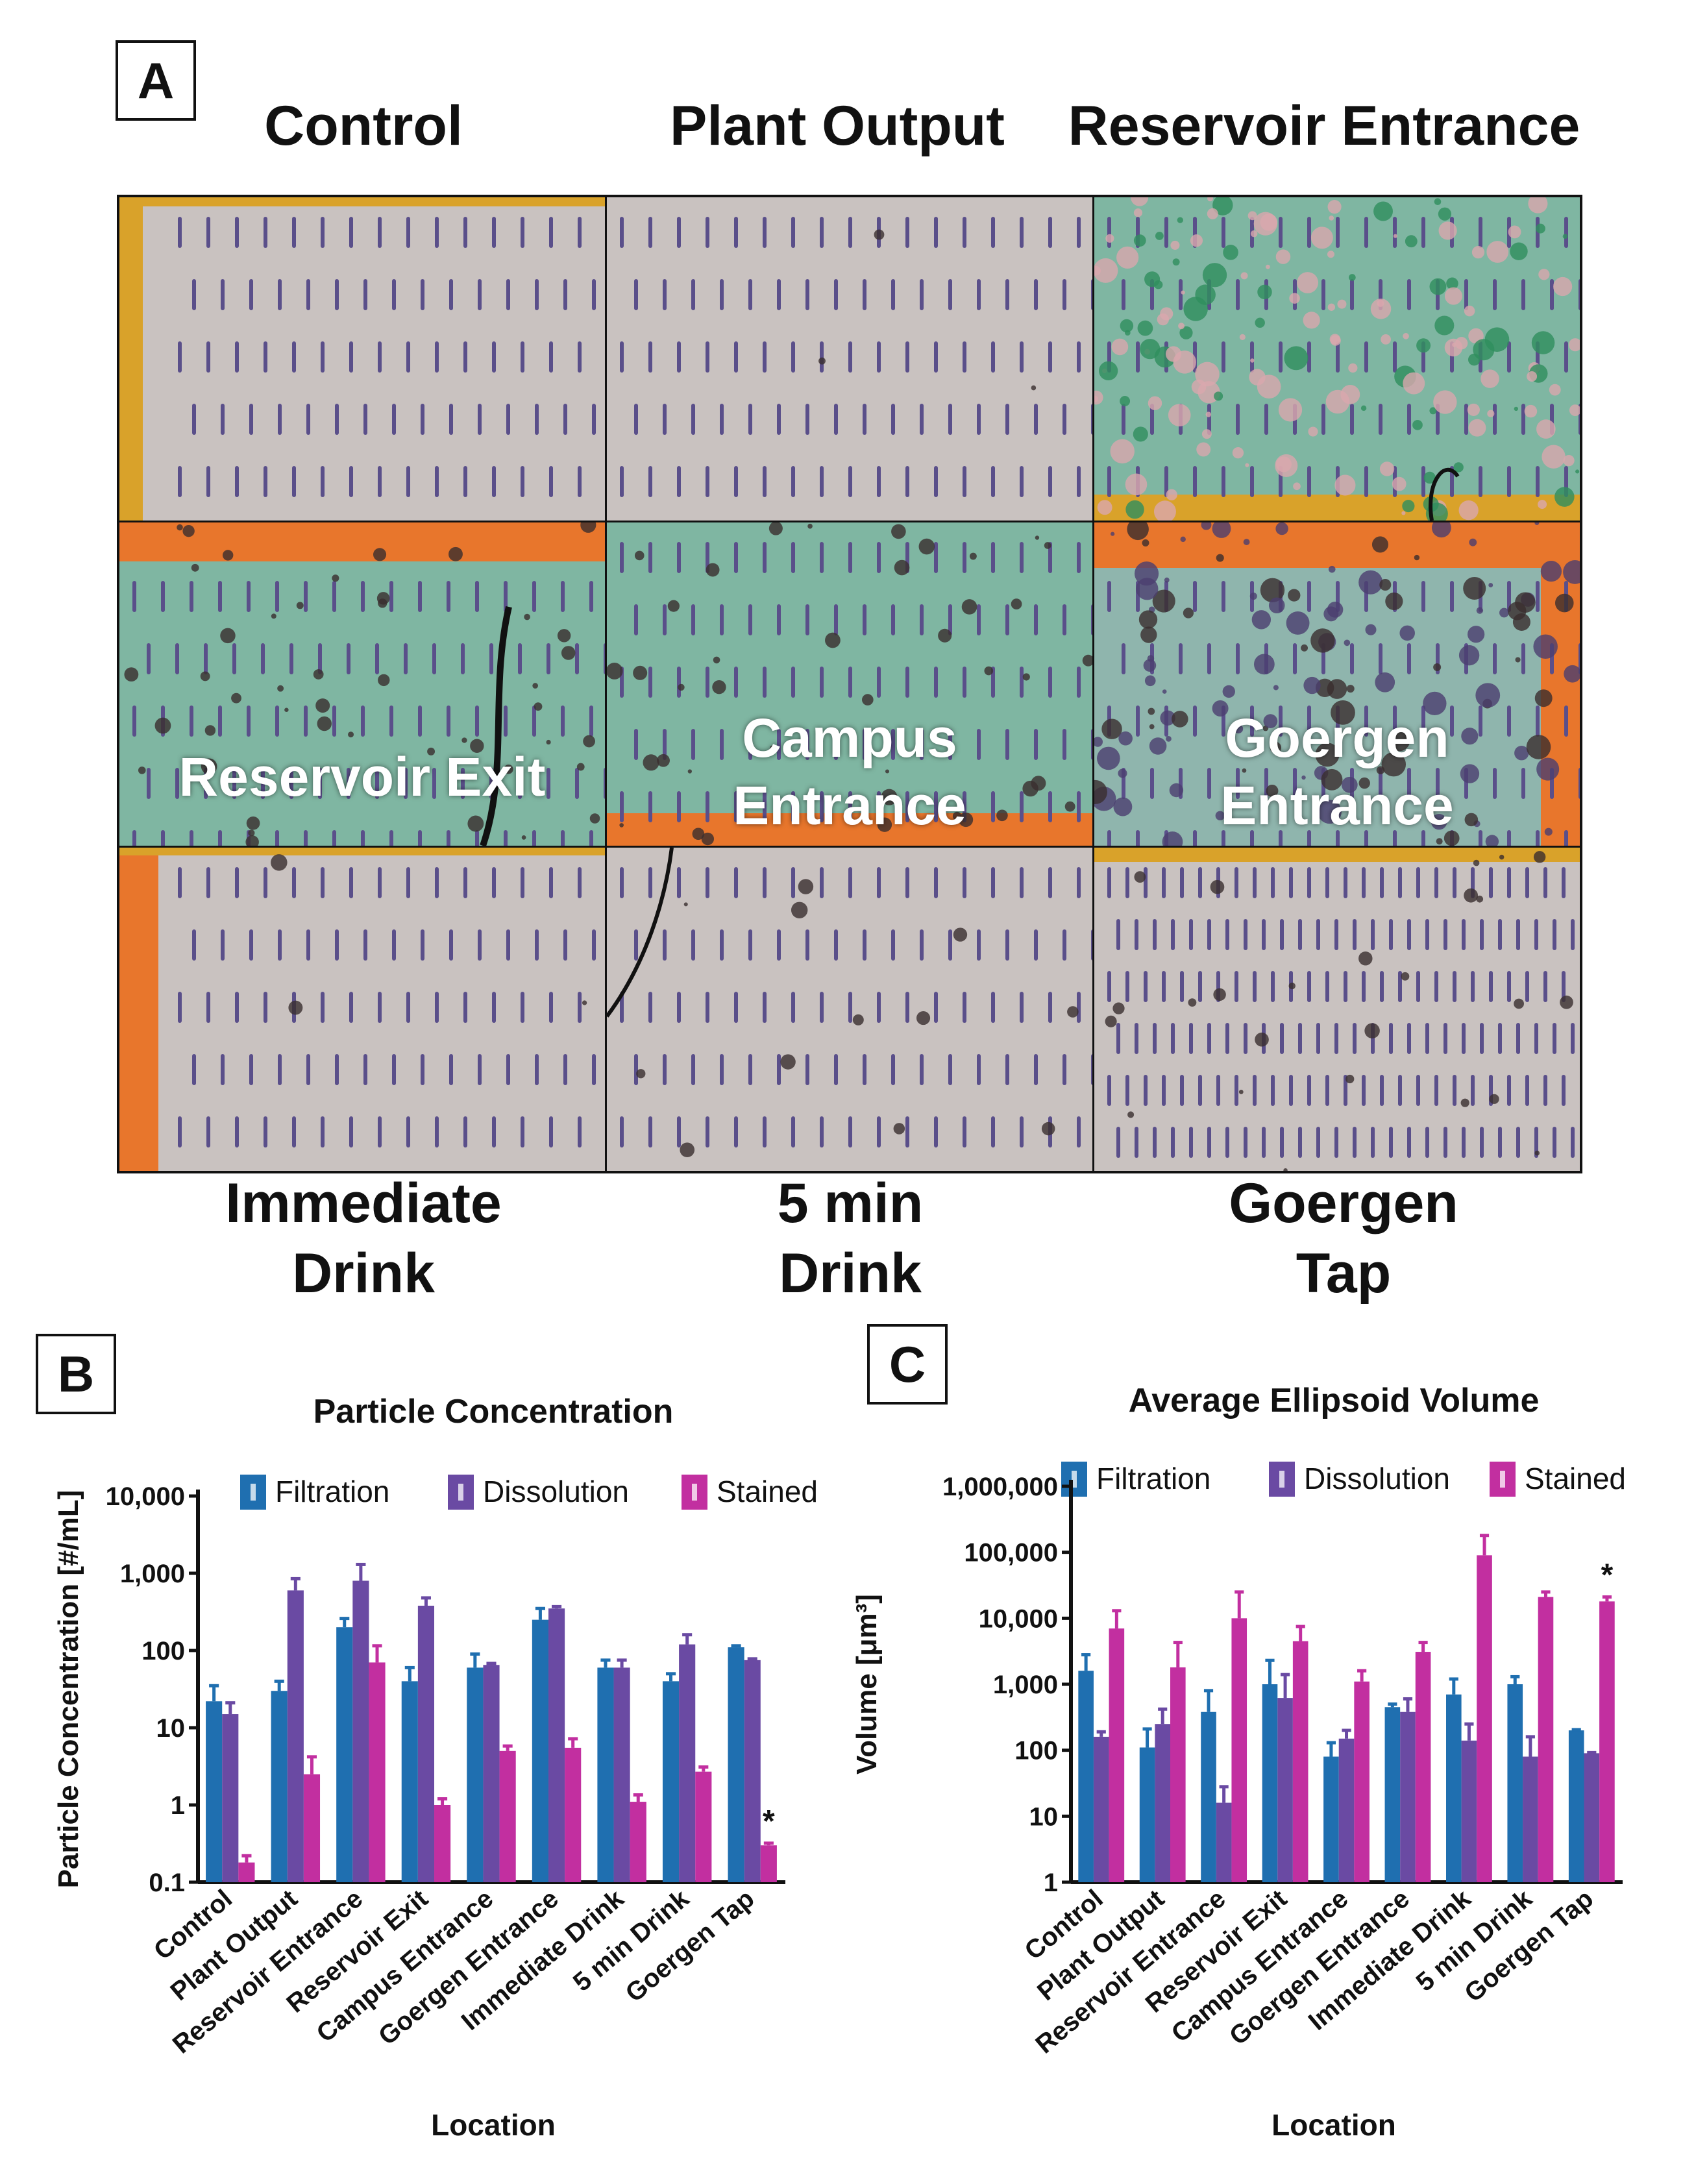 The width and height of the screenshot is (1683, 2184). I want to click on frame-edge, so click(138, 1010).